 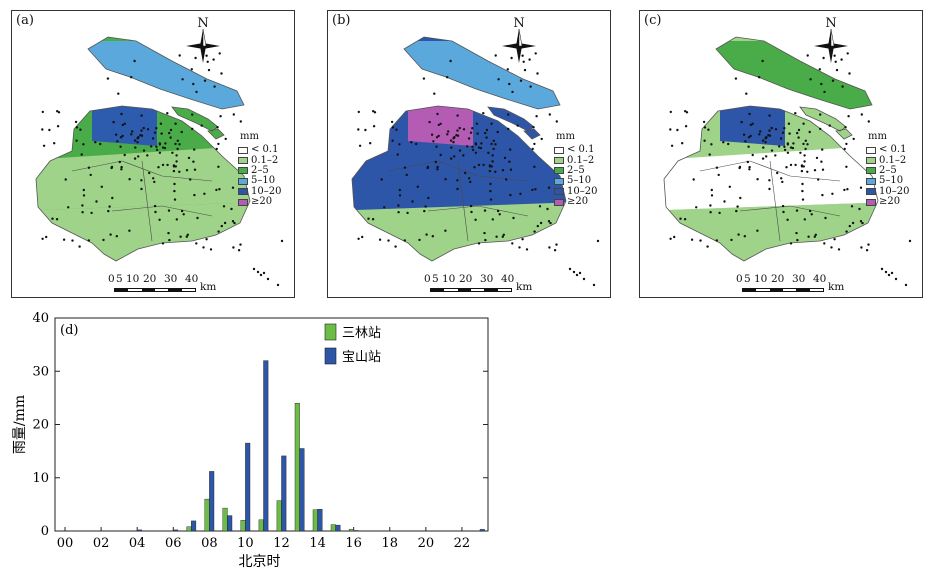 What do you see at coordinates (778, 279) in the screenshot?
I see `scale-tick: 20` at bounding box center [778, 279].